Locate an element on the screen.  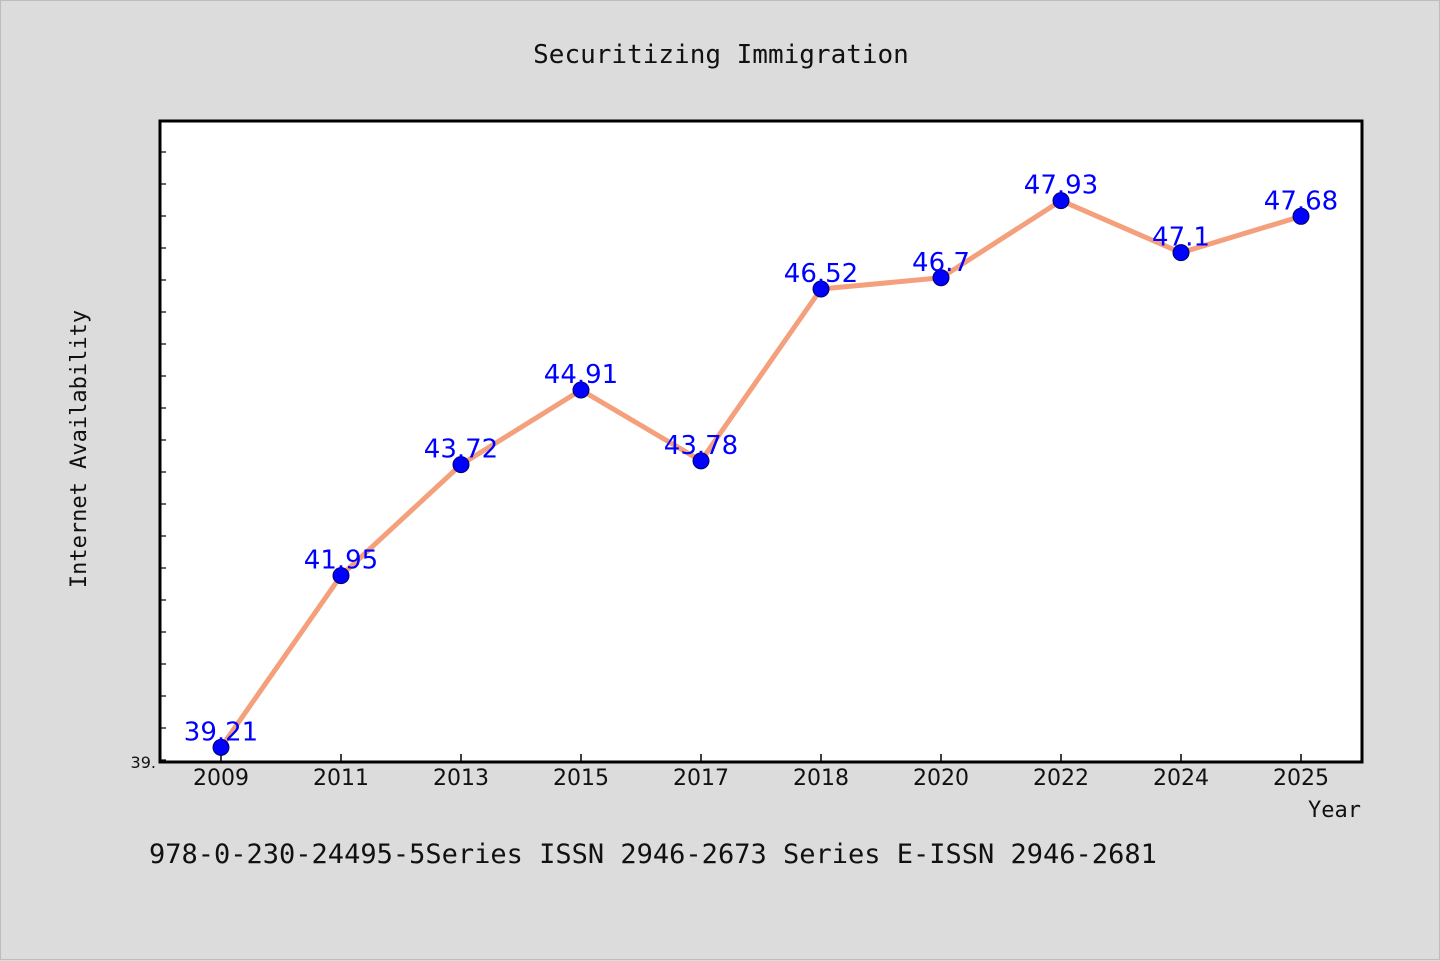
x-tick-label: 2017 is located at coordinates (701, 778).